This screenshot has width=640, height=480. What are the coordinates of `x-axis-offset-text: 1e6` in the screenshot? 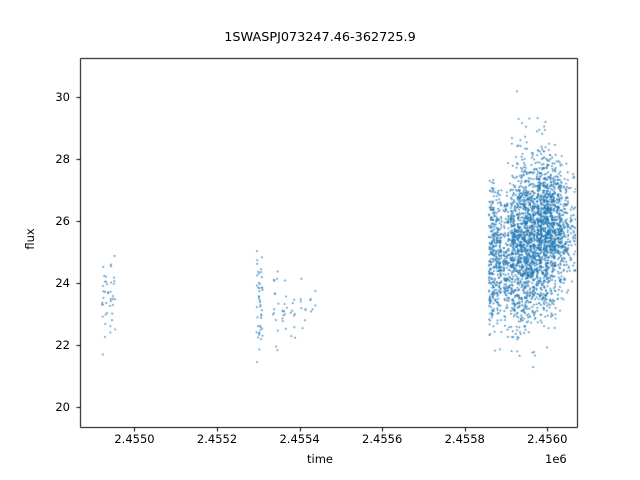 It's located at (556, 459).